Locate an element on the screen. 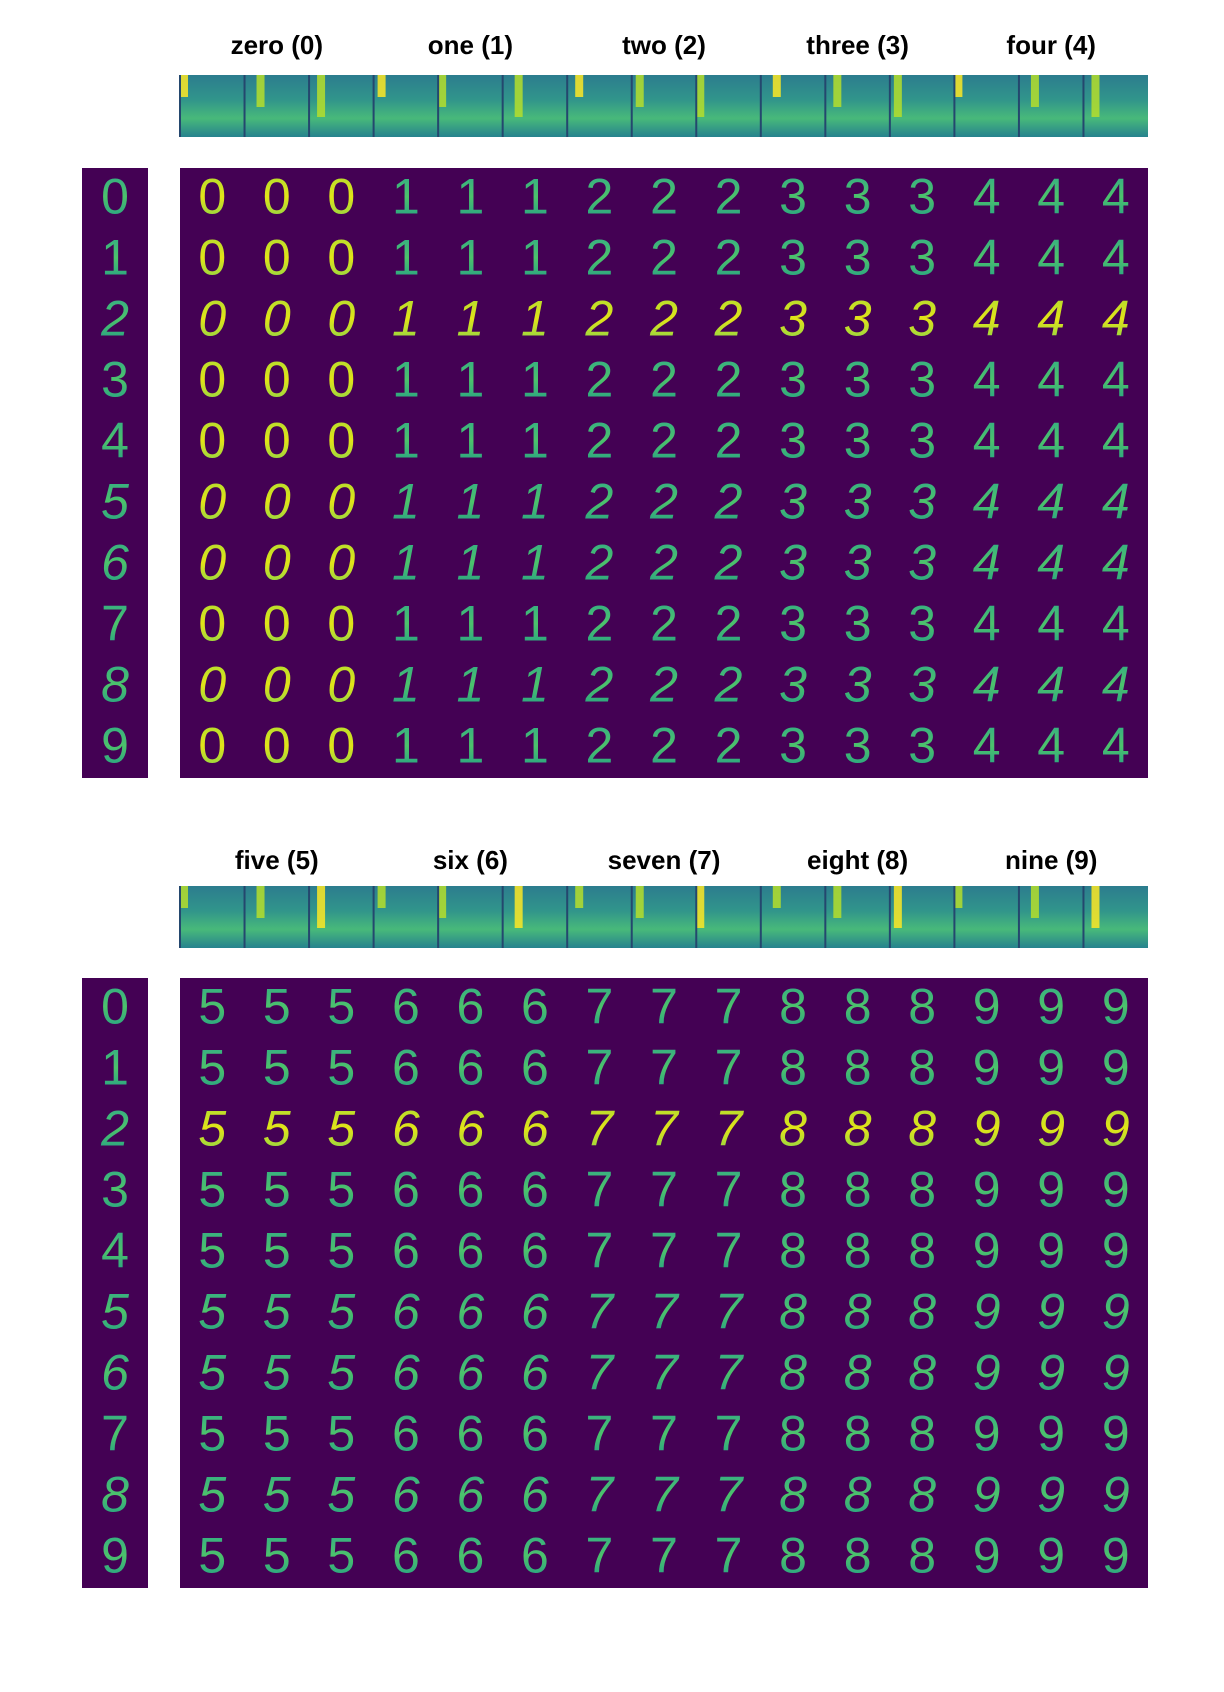  style-digit: 2 is located at coordinates (114, 1129).